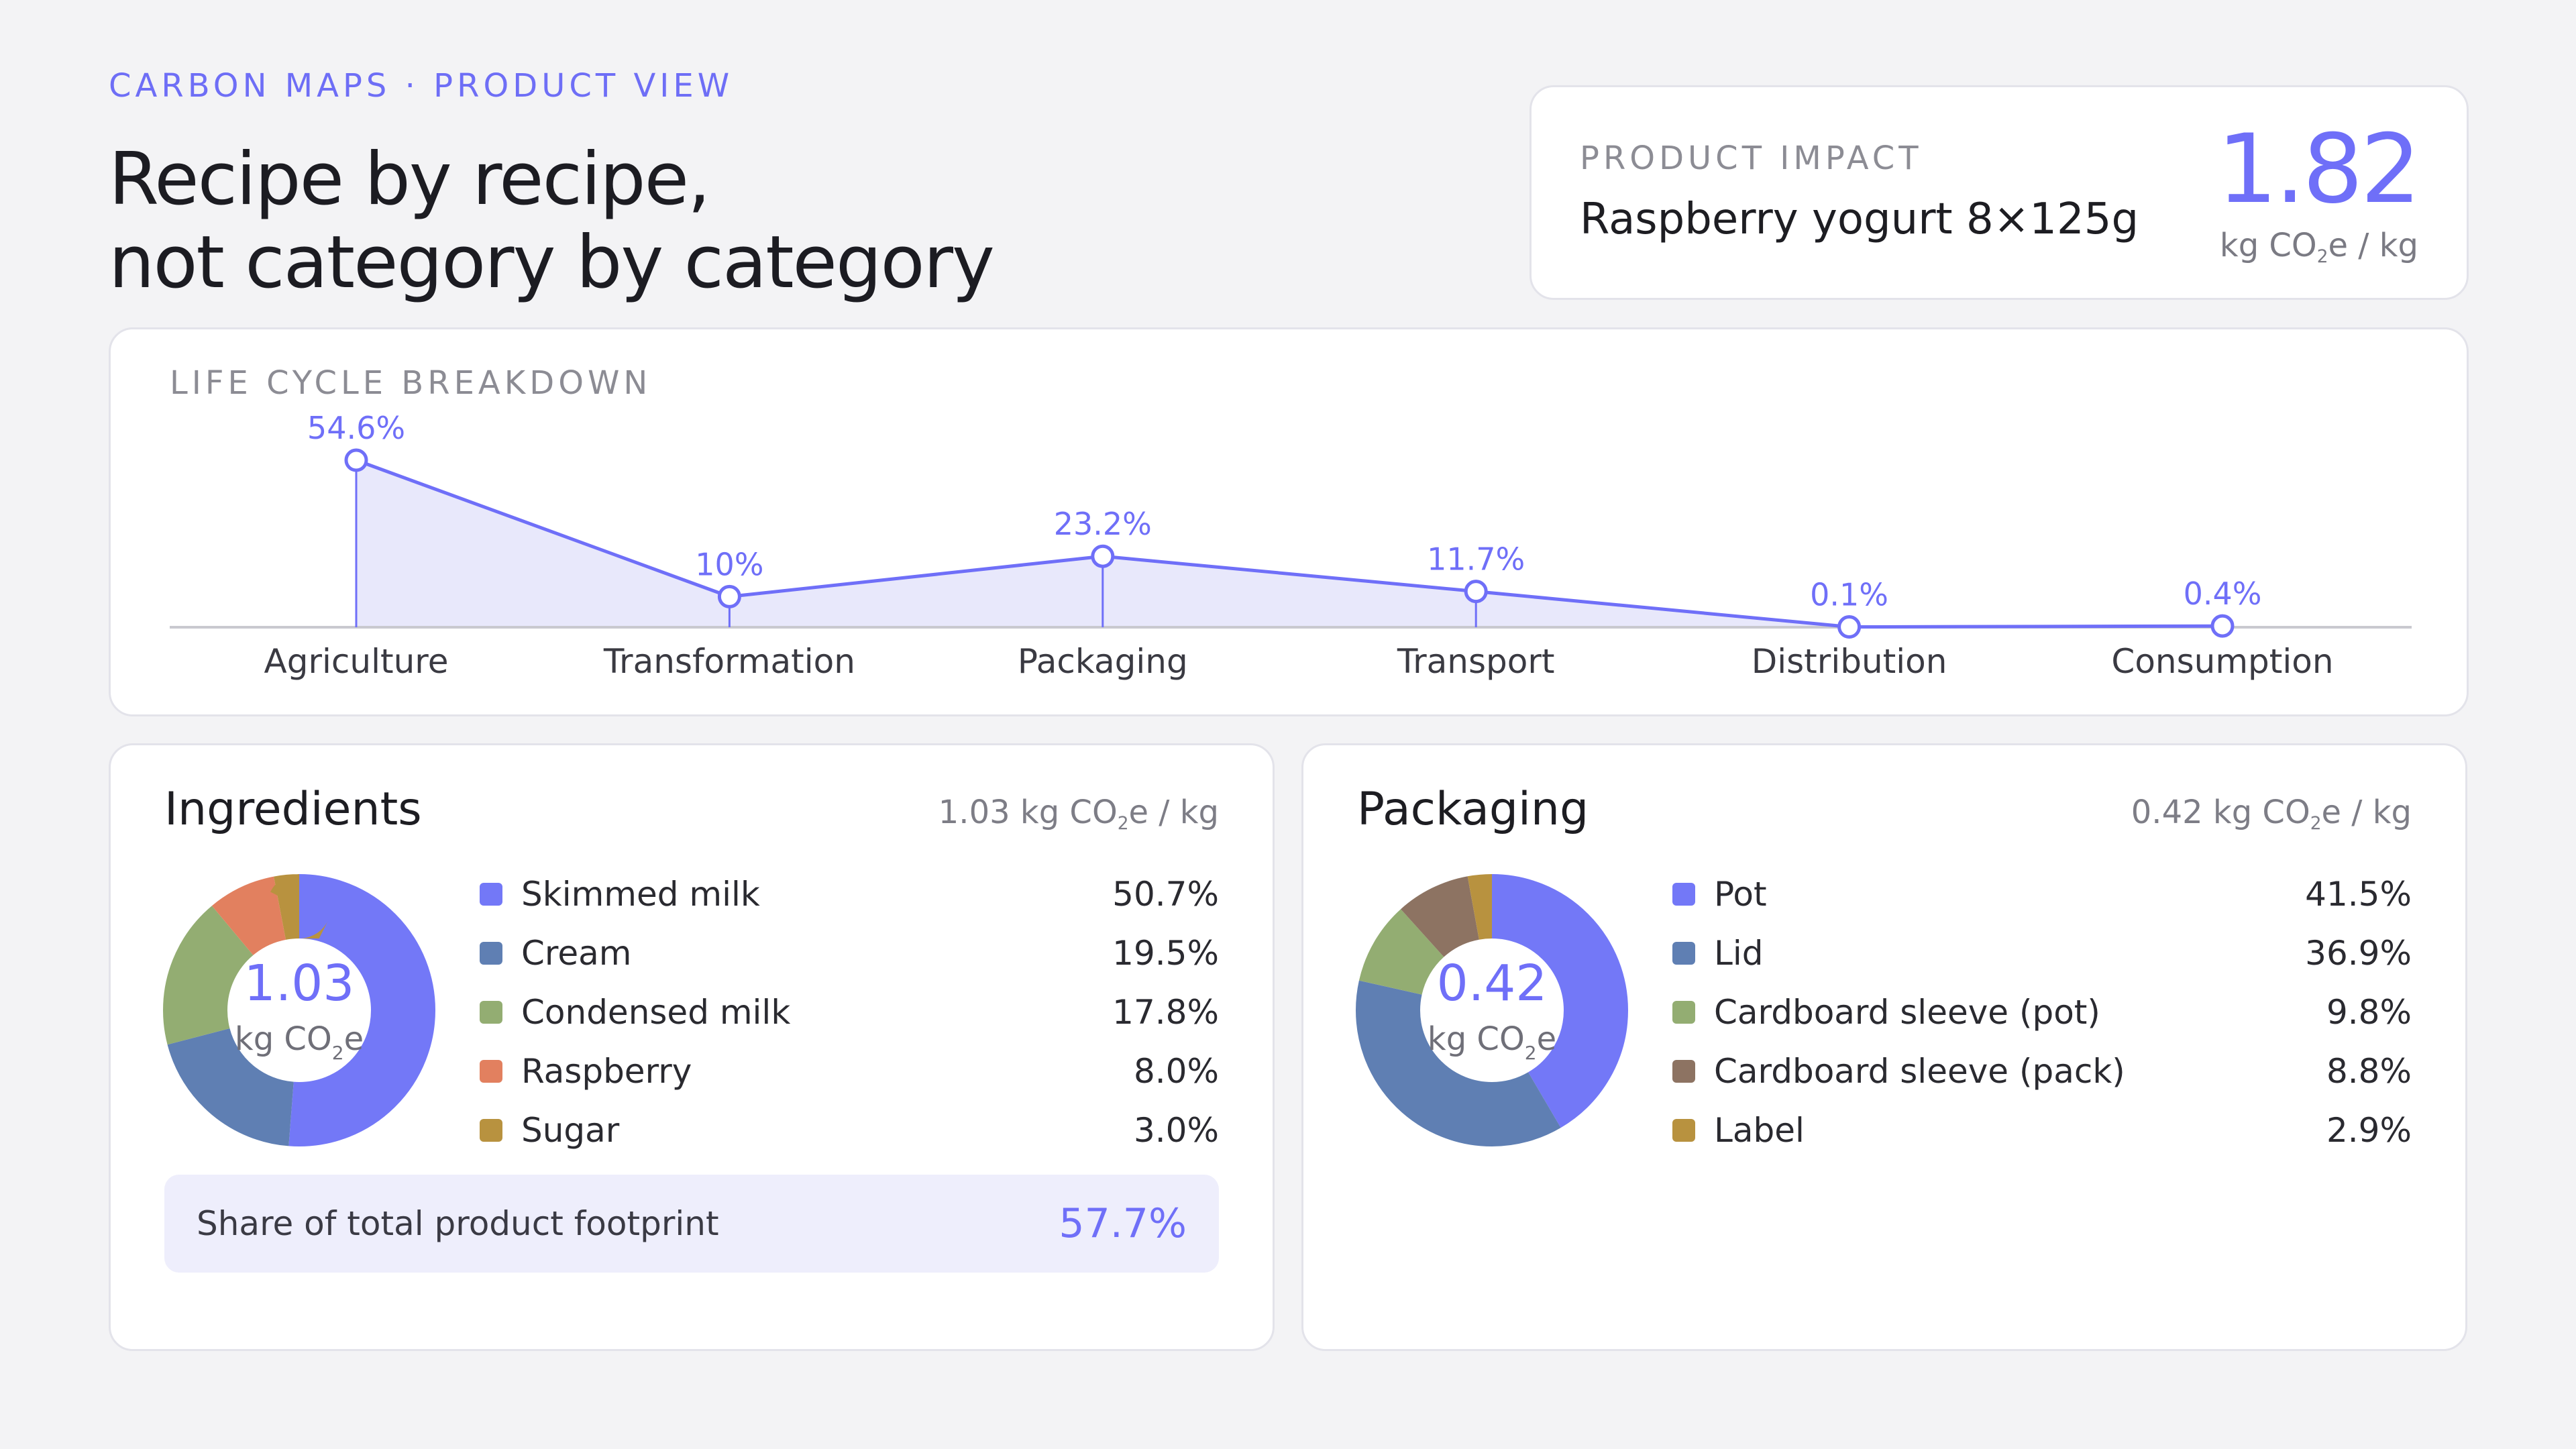 This screenshot has height=1449, width=2576. Describe the element at coordinates (1123, 1223) in the screenshot. I see `share-of-total-value: 57.7%` at that location.